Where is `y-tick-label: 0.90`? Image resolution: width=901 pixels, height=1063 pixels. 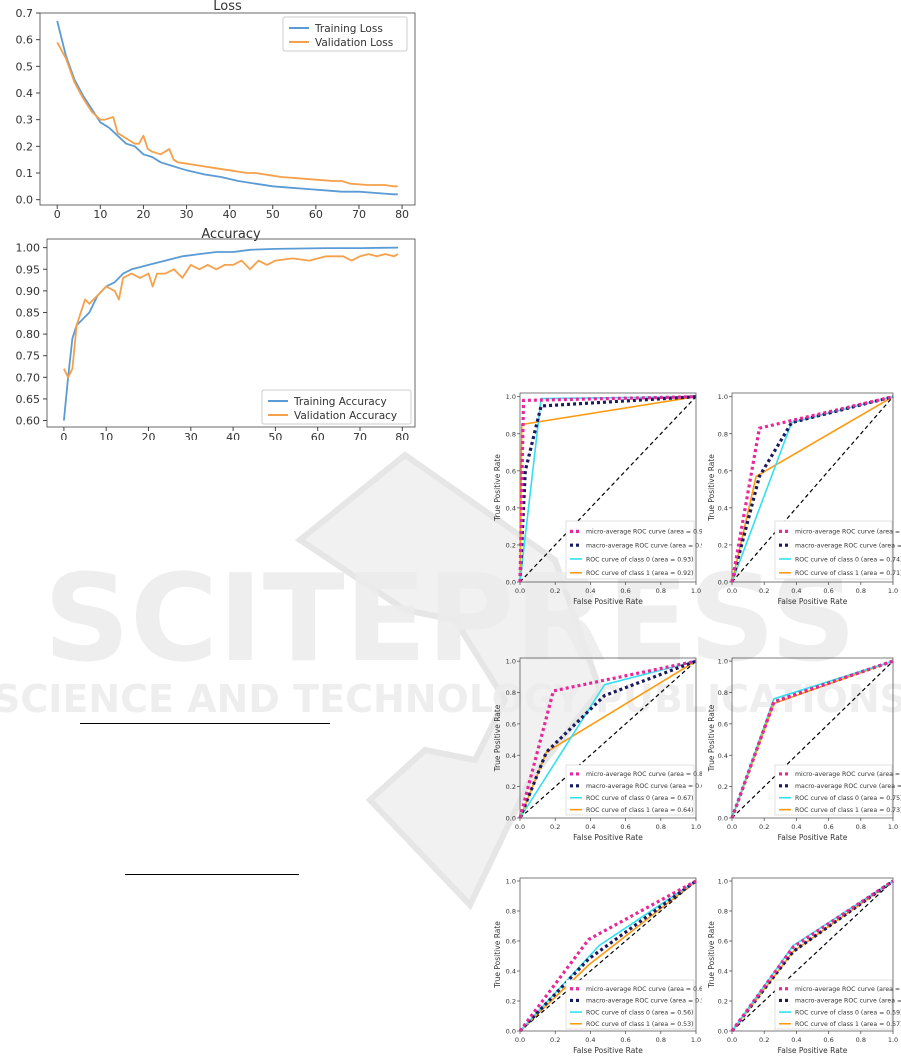 y-tick-label: 0.90 is located at coordinates (28, 291).